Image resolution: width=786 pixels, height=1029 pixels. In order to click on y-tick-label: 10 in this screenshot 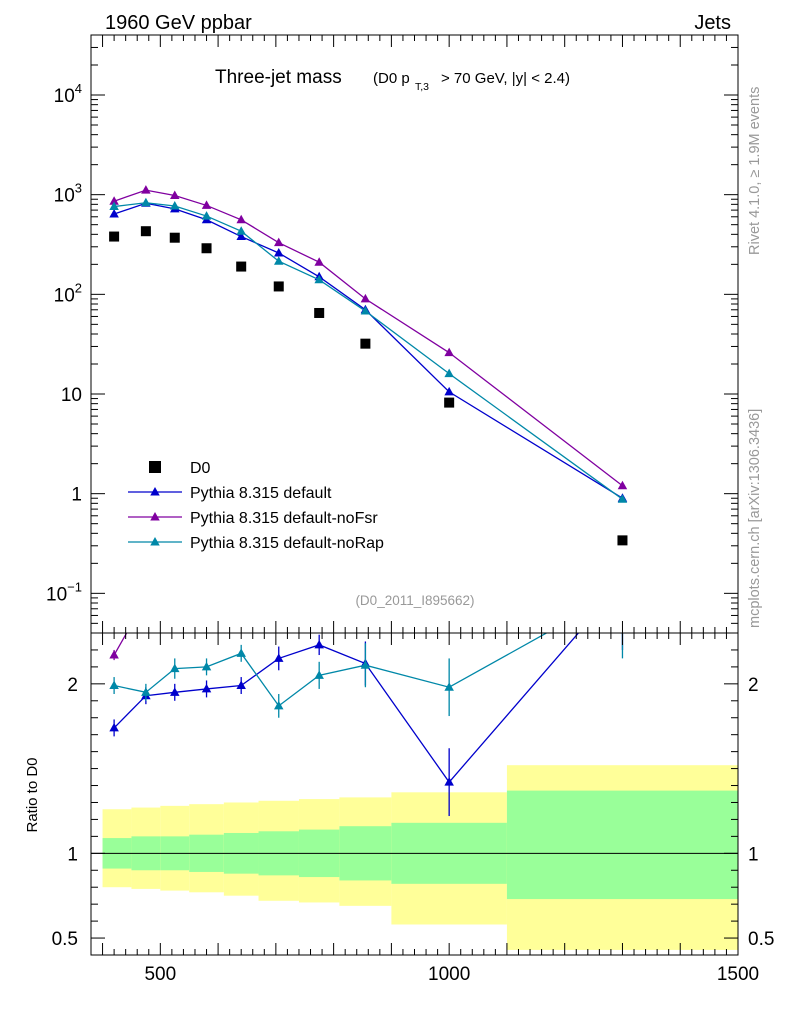, I will do `click(71, 395)`.